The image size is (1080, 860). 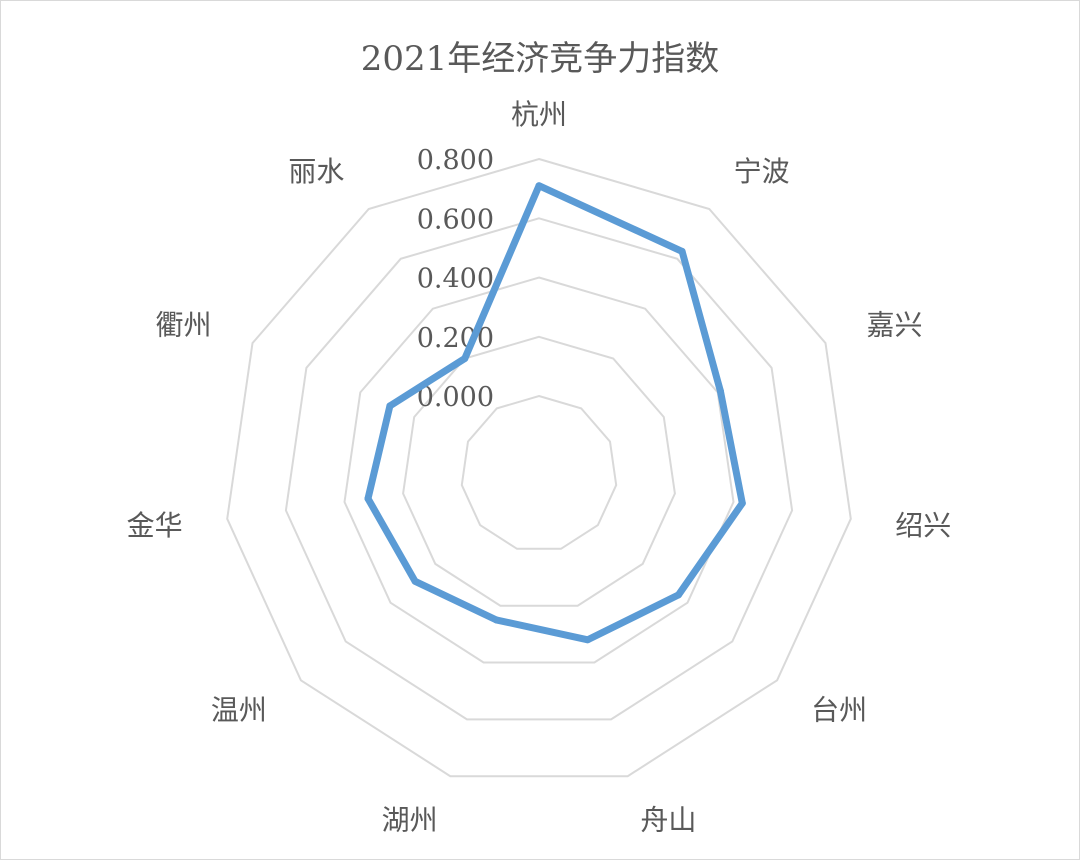 What do you see at coordinates (455, 160) in the screenshot?
I see `tick-label: 0.800` at bounding box center [455, 160].